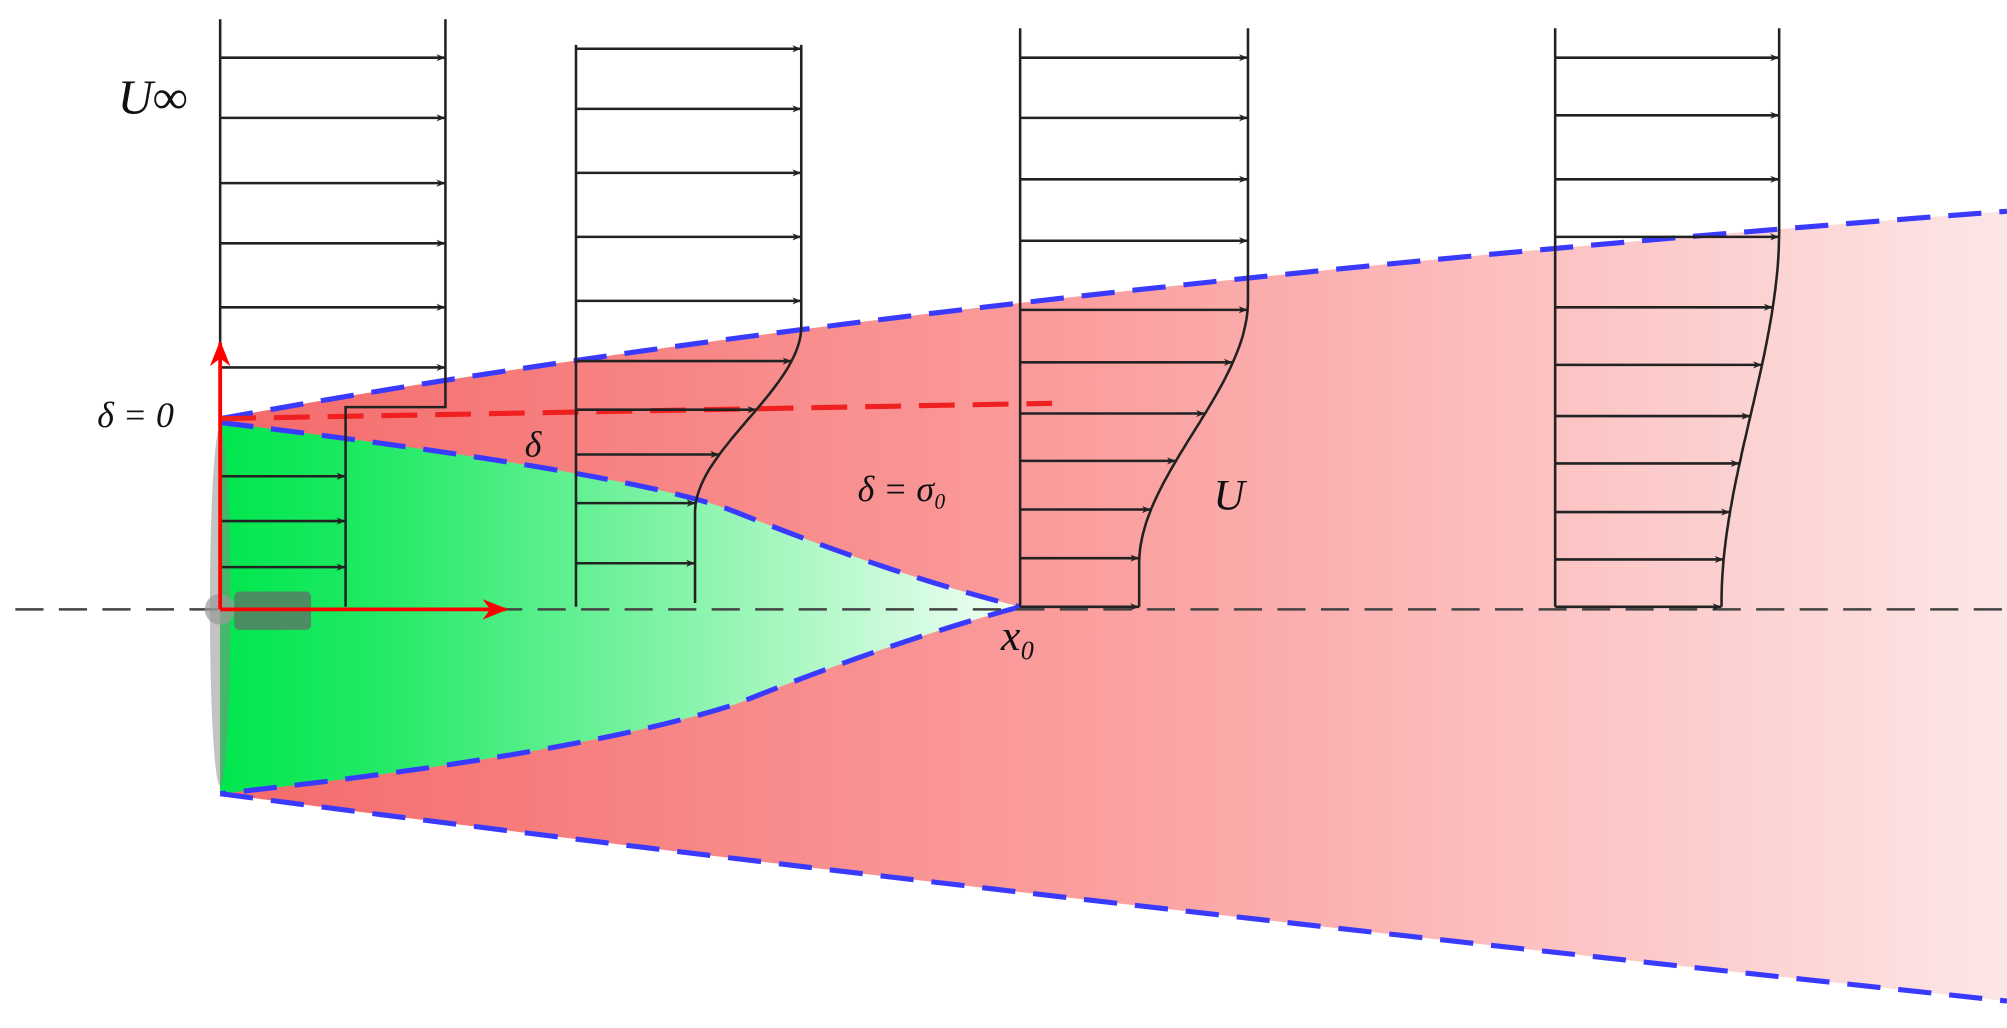  What do you see at coordinates (1230, 495) in the screenshot?
I see `label-u: U` at bounding box center [1230, 495].